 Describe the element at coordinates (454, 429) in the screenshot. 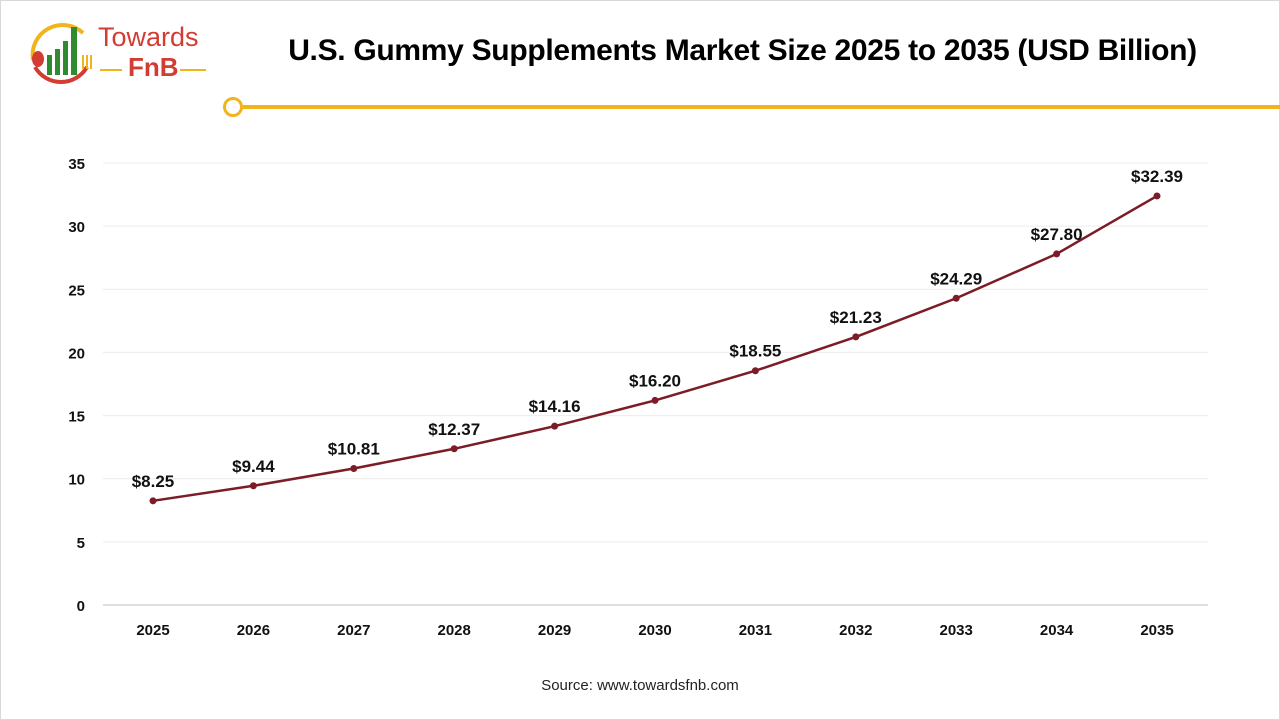

I see `data-label: $12.37` at that location.